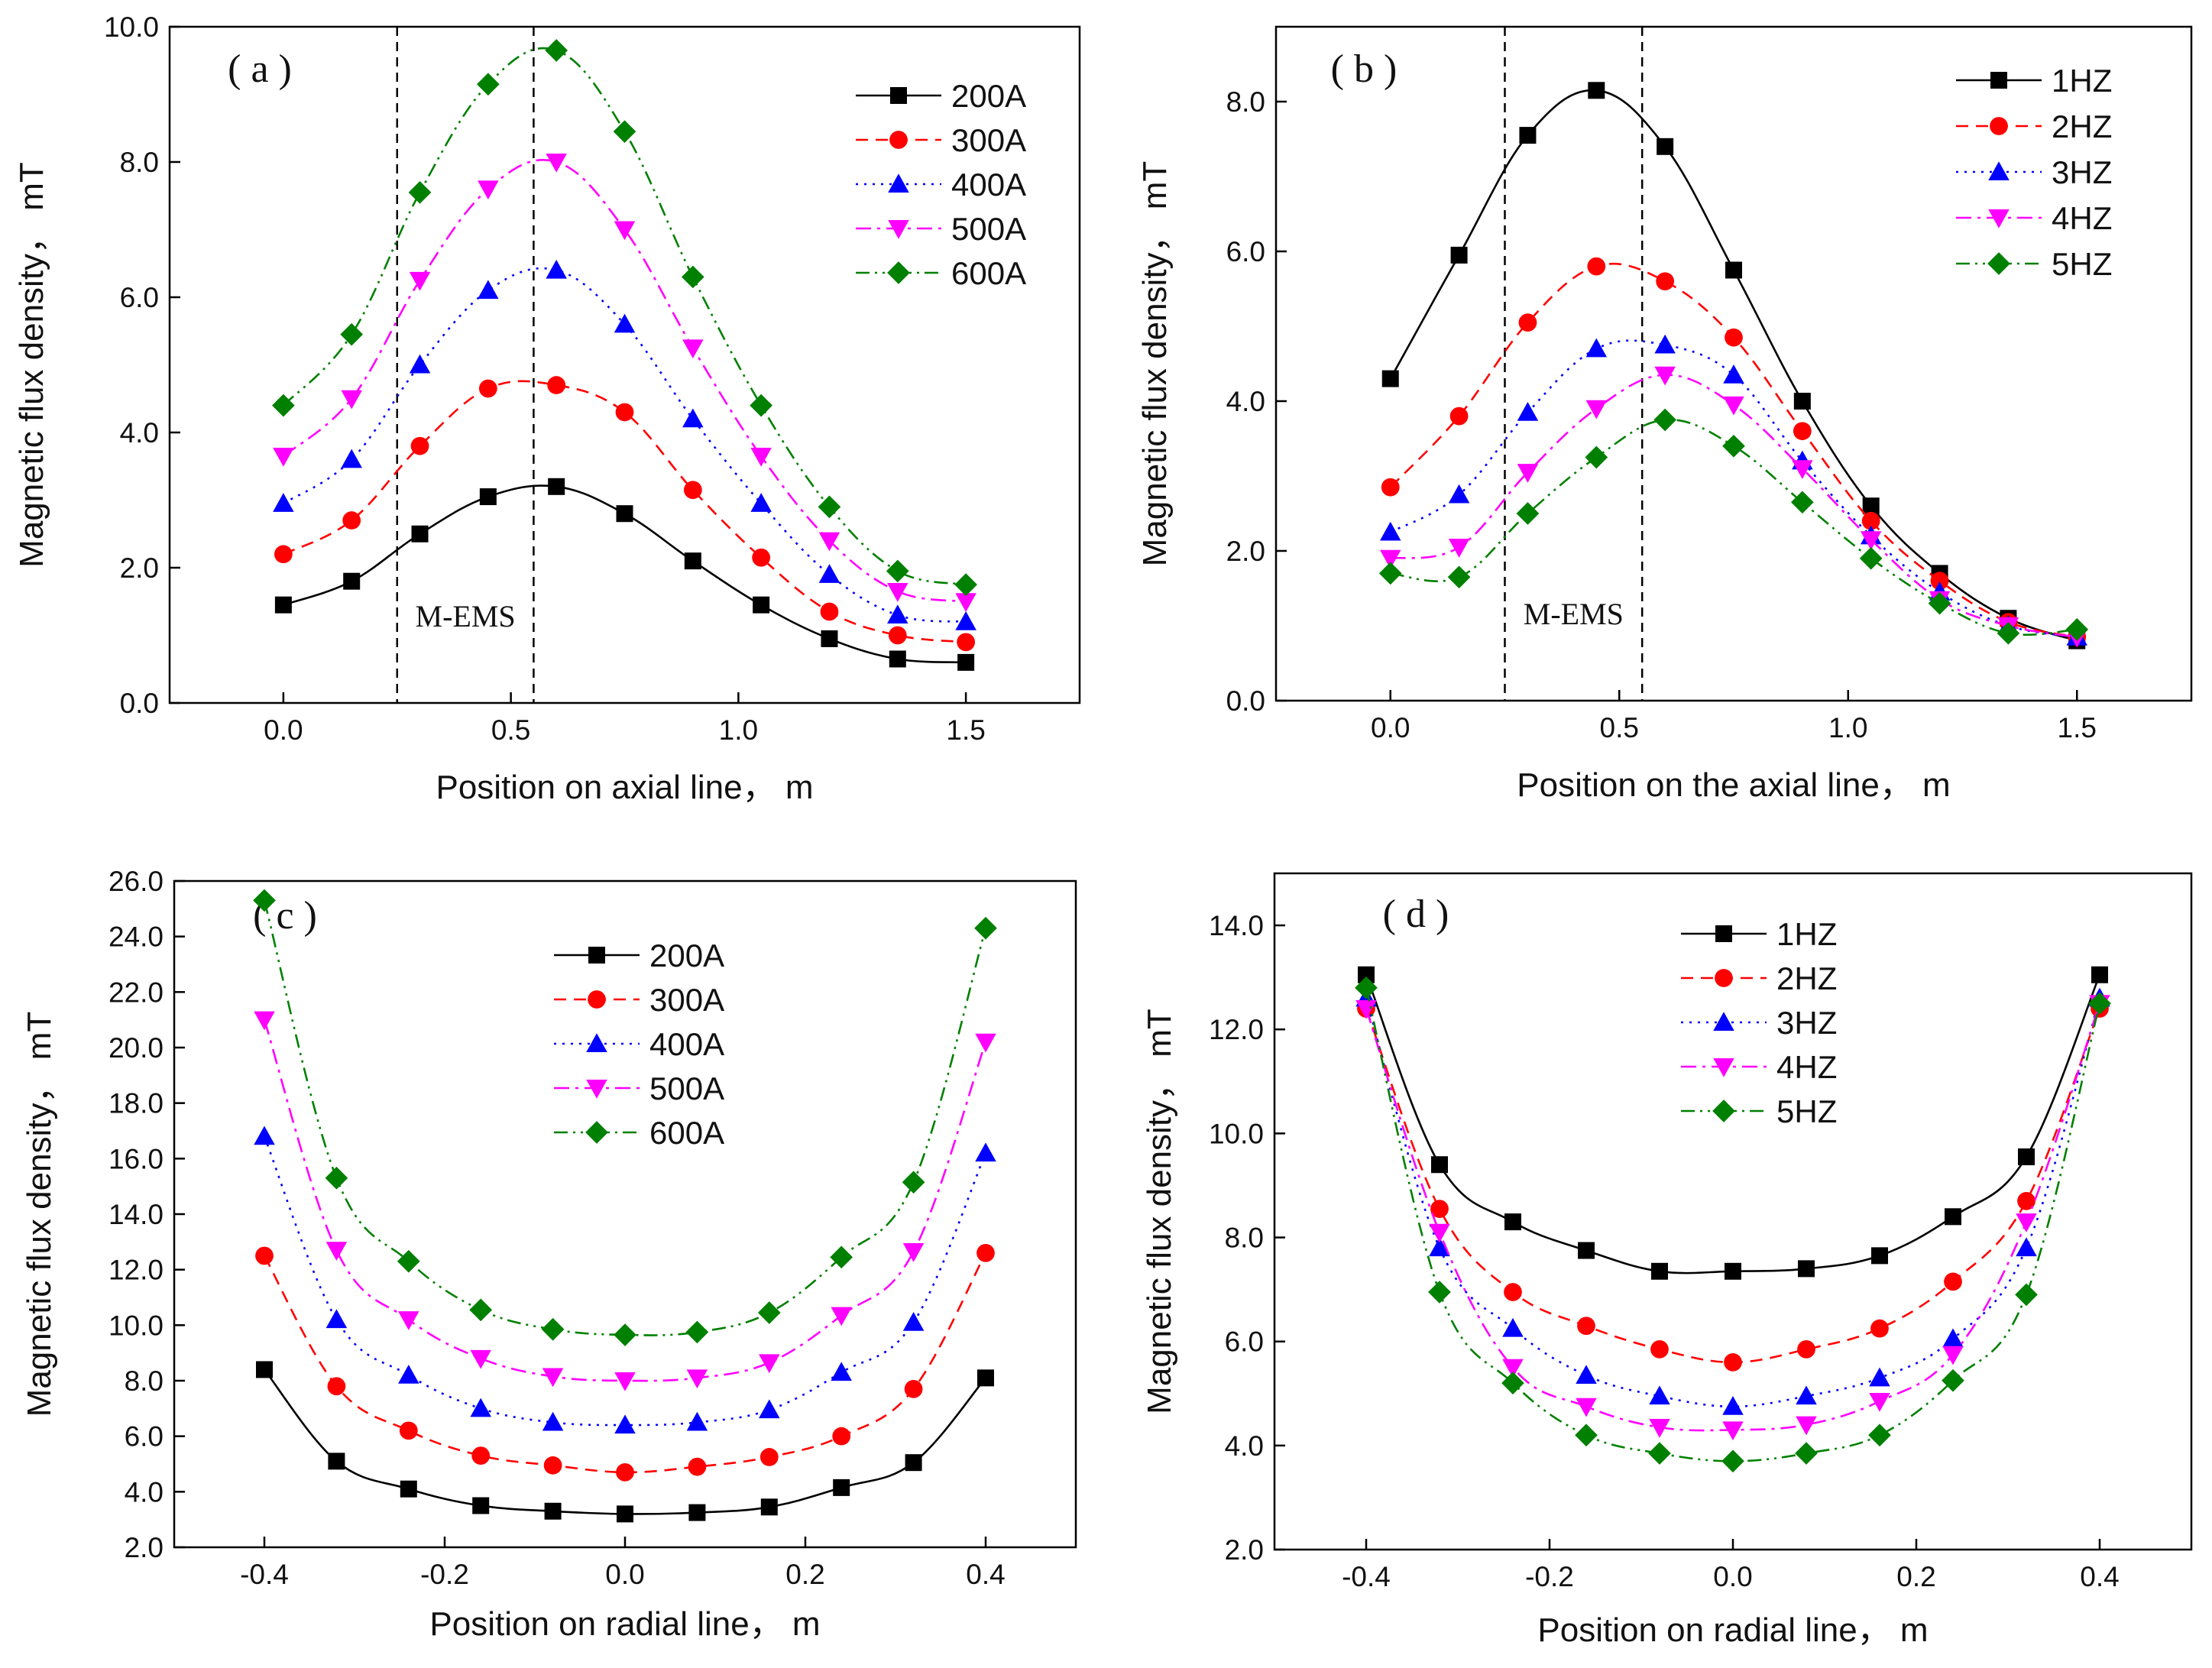 Image resolution: width=2212 pixels, height=1668 pixels. Describe the element at coordinates (1953, 1355) in the screenshot. I see `panel-d-point-4HZ` at that location.